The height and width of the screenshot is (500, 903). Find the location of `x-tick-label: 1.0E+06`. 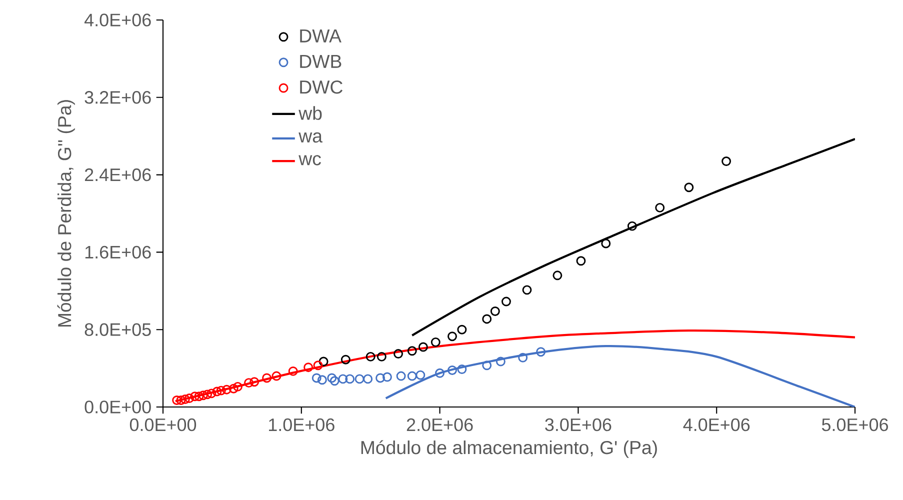

x-tick-label: 1.0E+06 is located at coordinates (301, 425).